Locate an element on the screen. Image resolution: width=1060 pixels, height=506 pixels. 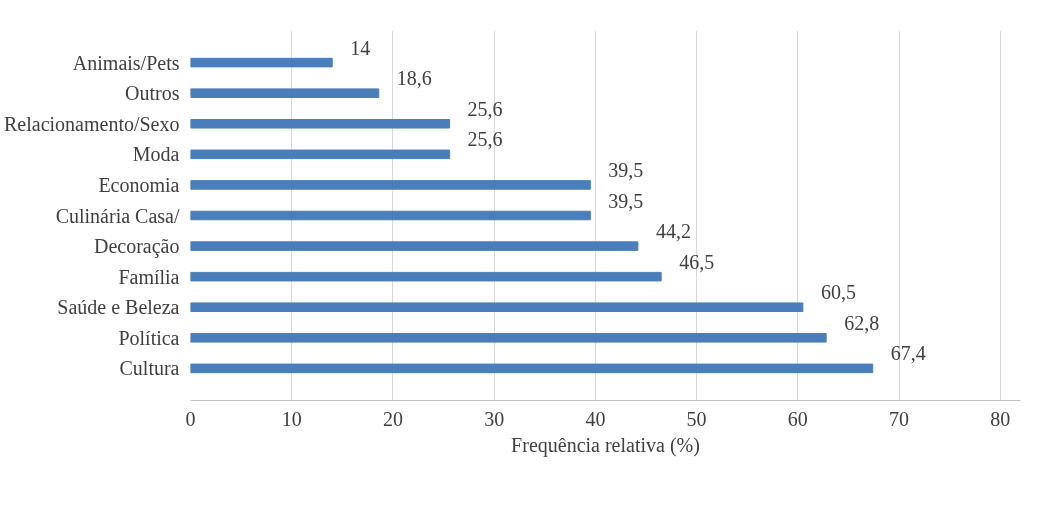
y-tick-label: Outros is located at coordinates (152, 93).